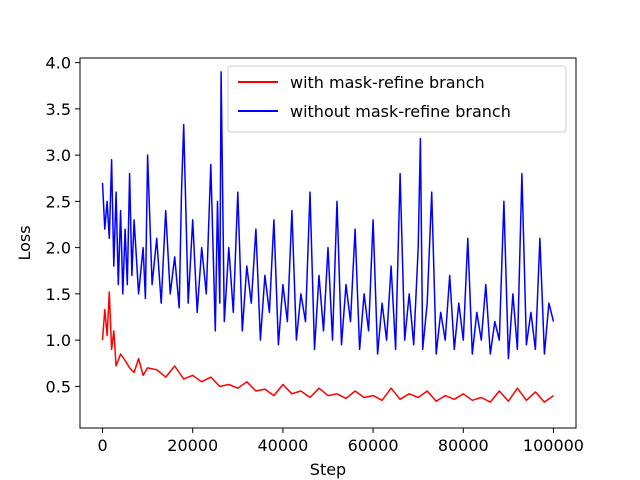  I want to click on x-tick-label: 40000, so click(282, 445).